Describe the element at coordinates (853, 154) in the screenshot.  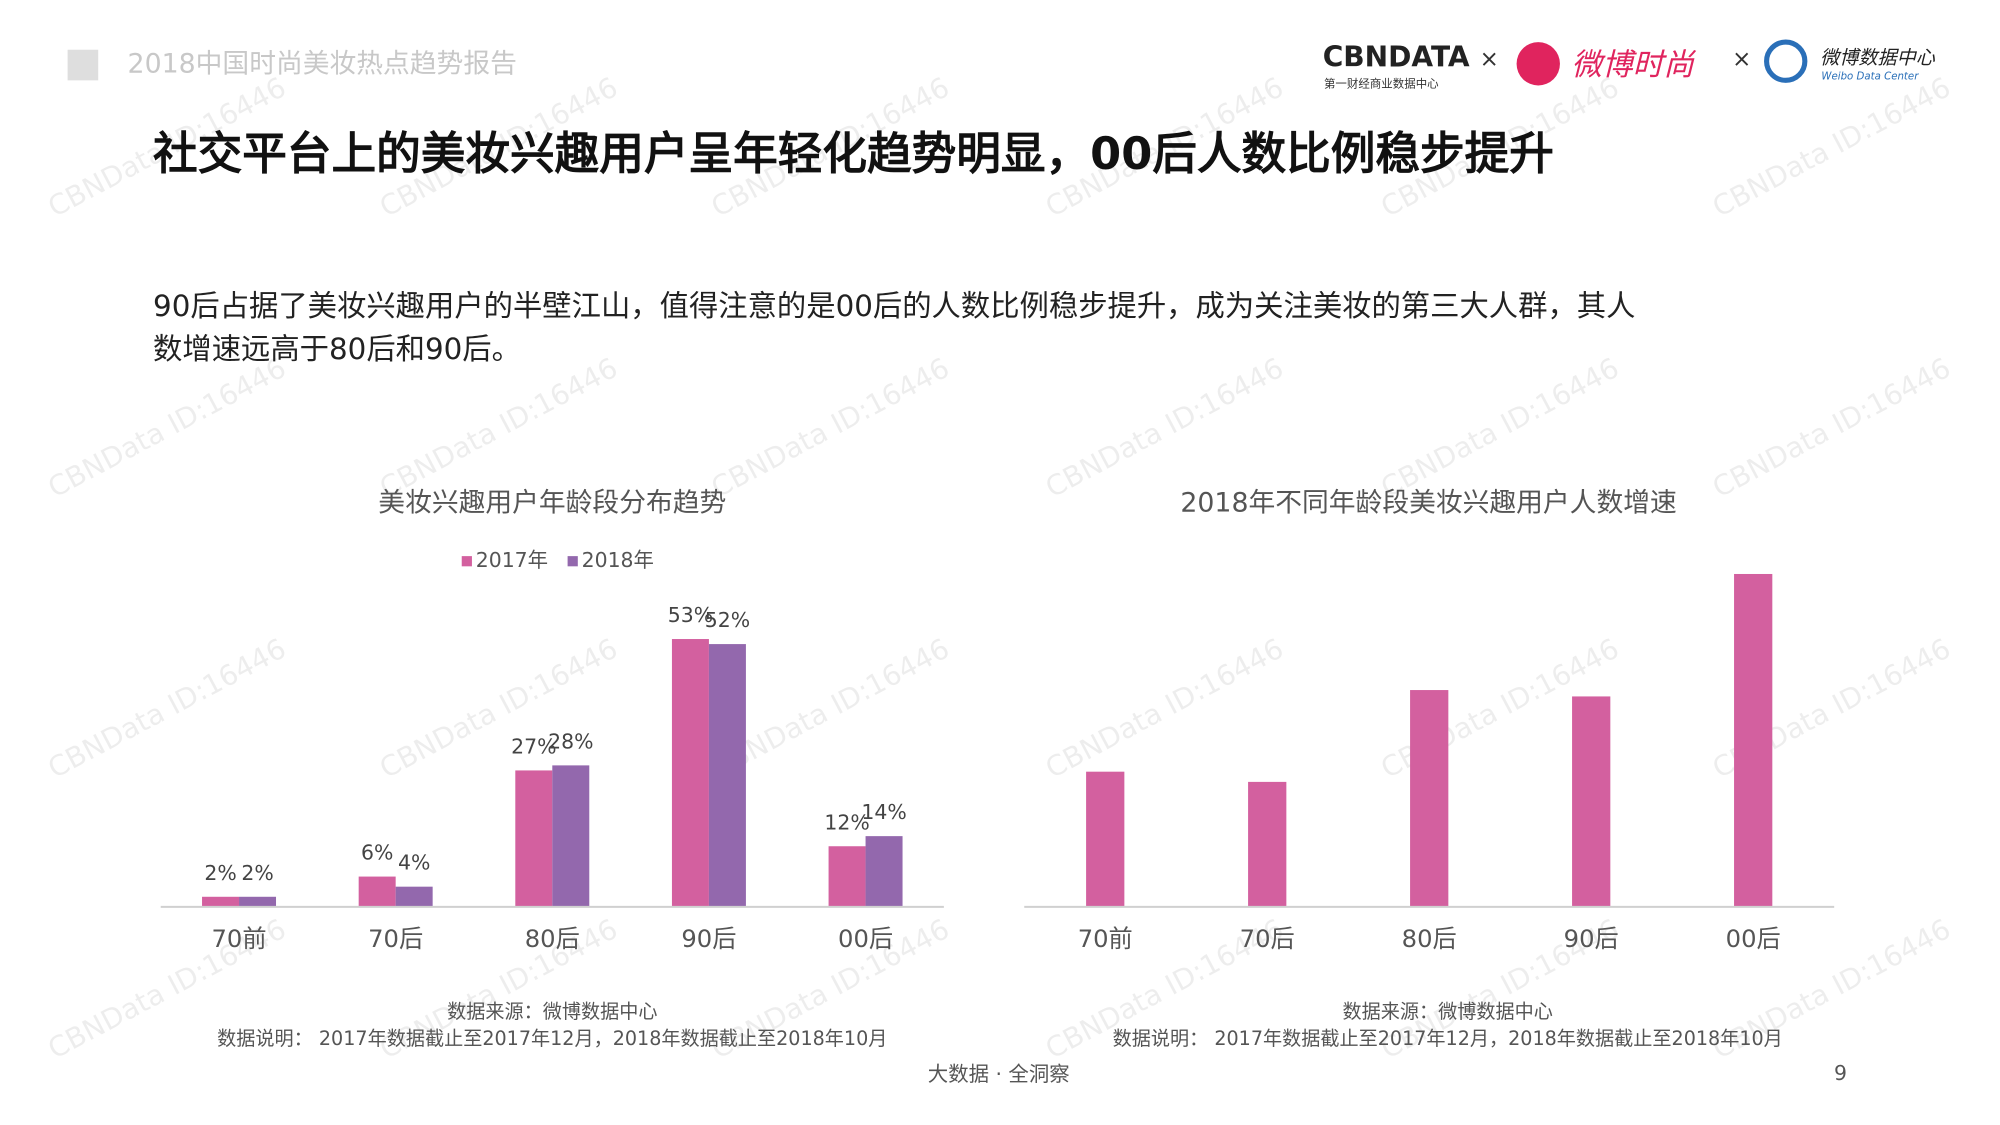
I see `headline: 社交平台上的美妆兴趣用户呈年轻化趋势明显，00后人数比例稳步提升` at that location.